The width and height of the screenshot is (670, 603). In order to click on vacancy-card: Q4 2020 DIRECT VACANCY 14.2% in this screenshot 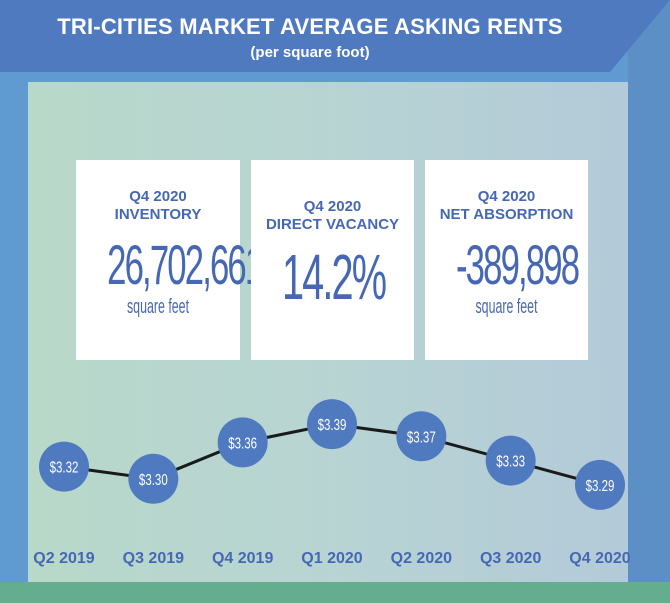, I will do `click(332, 260)`.